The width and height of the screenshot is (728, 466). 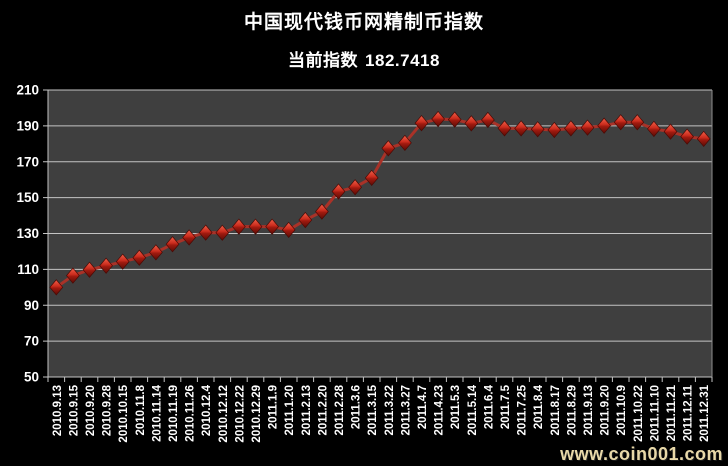 I want to click on x-tick-label: 2010.9.13, so click(x=58, y=410).